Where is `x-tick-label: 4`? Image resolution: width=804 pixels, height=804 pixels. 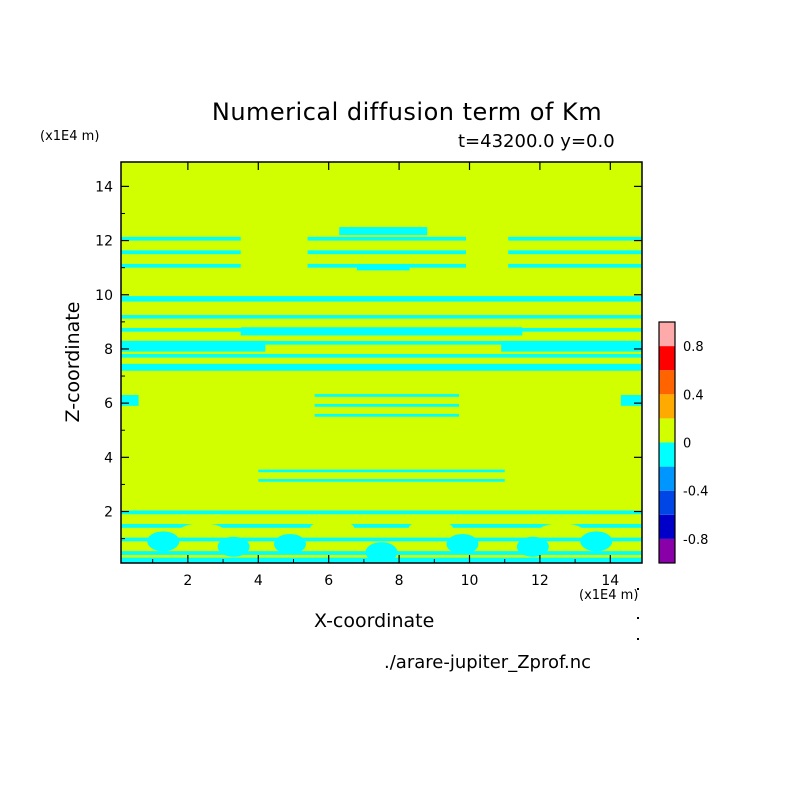
x-tick-label: 4 is located at coordinates (258, 581).